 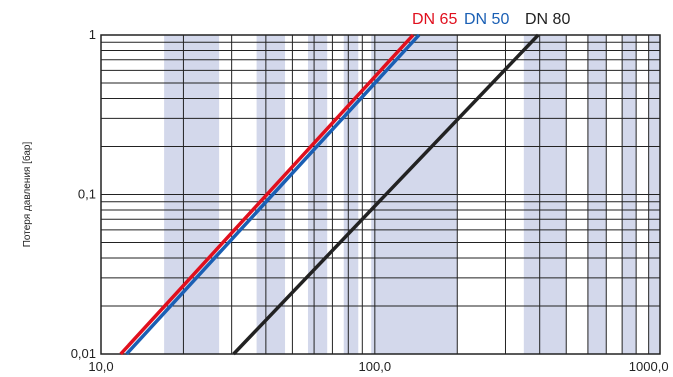 I want to click on x-tick-labels: 10,0 100,0 1000,0, so click(x=378, y=366).